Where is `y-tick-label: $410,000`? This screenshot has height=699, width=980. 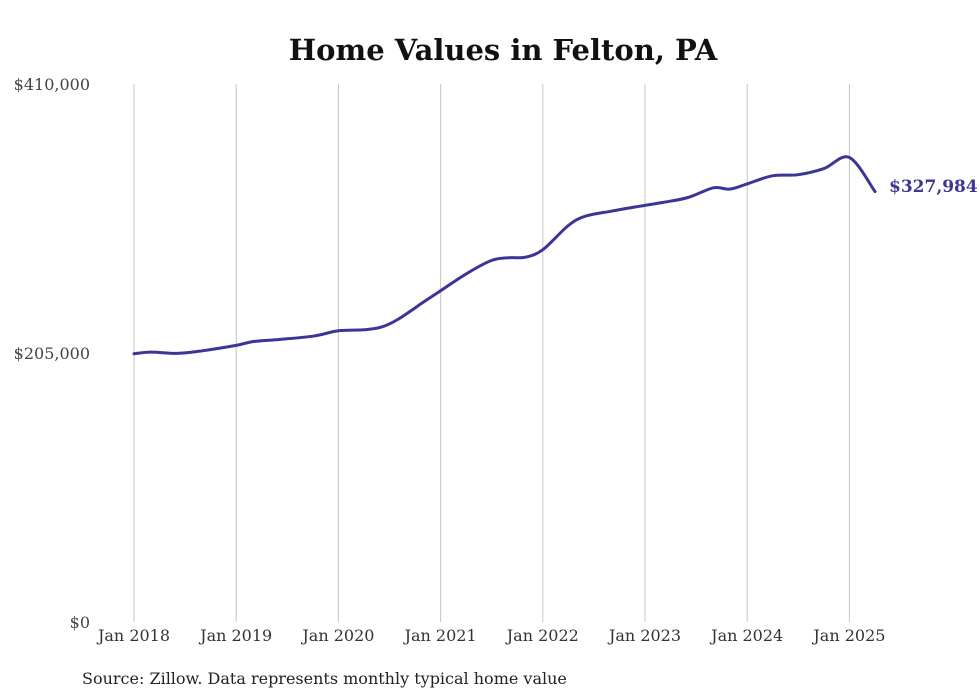
y-tick-label: $410,000 is located at coordinates (52, 84).